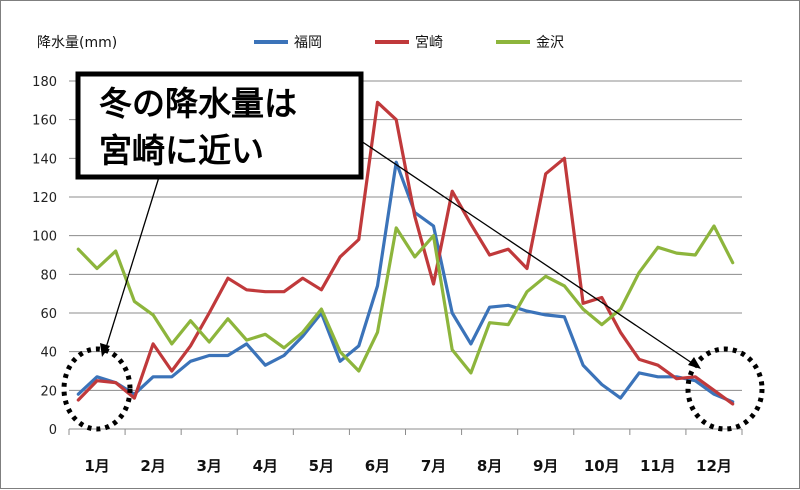  Describe the element at coordinates (44, 159) in the screenshot. I see `y-tick-label-140: 140` at that location.